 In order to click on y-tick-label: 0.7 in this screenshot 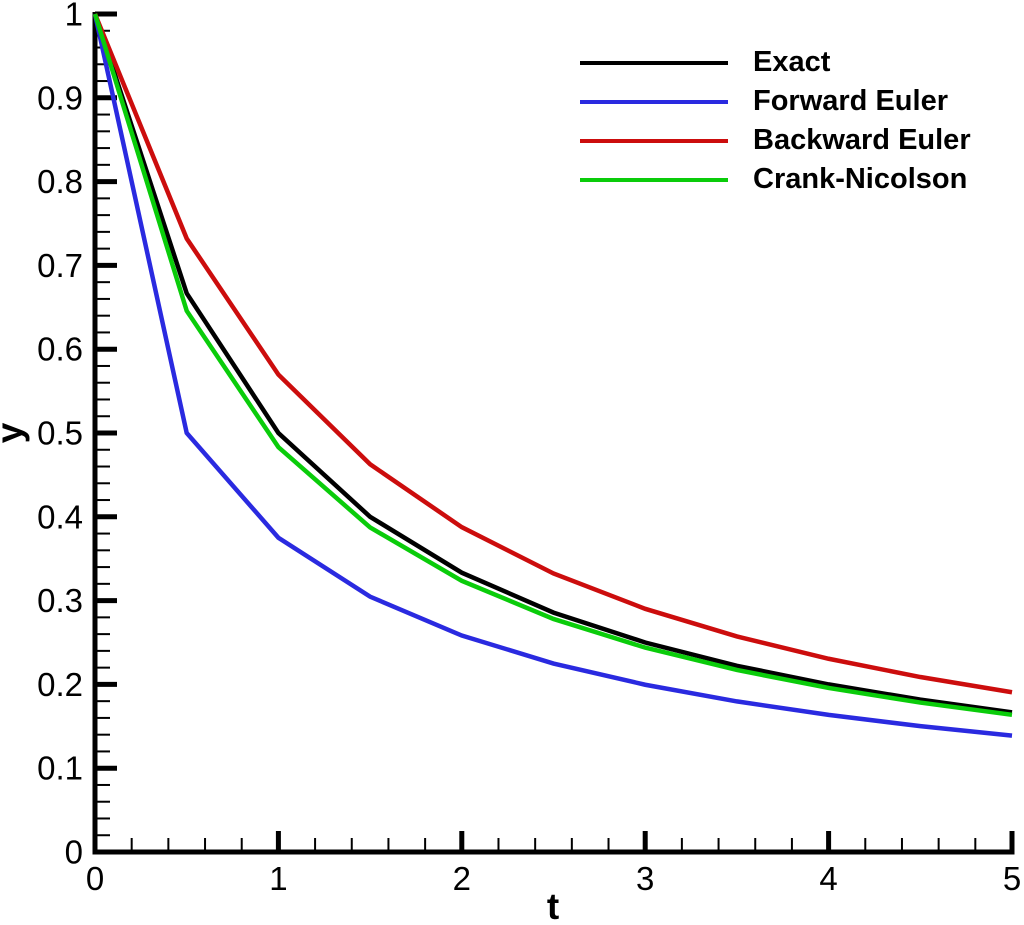, I will do `click(60, 265)`.